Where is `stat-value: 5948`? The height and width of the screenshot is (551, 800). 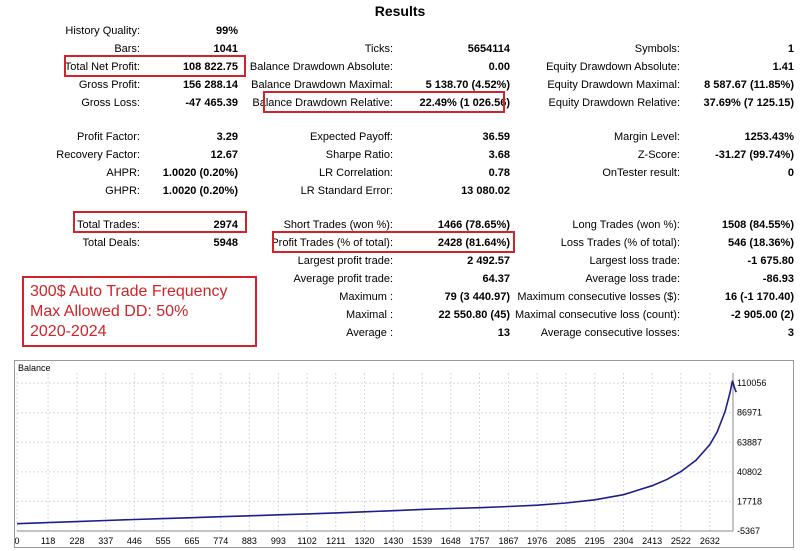 stat-value: 5948 is located at coordinates (225, 243).